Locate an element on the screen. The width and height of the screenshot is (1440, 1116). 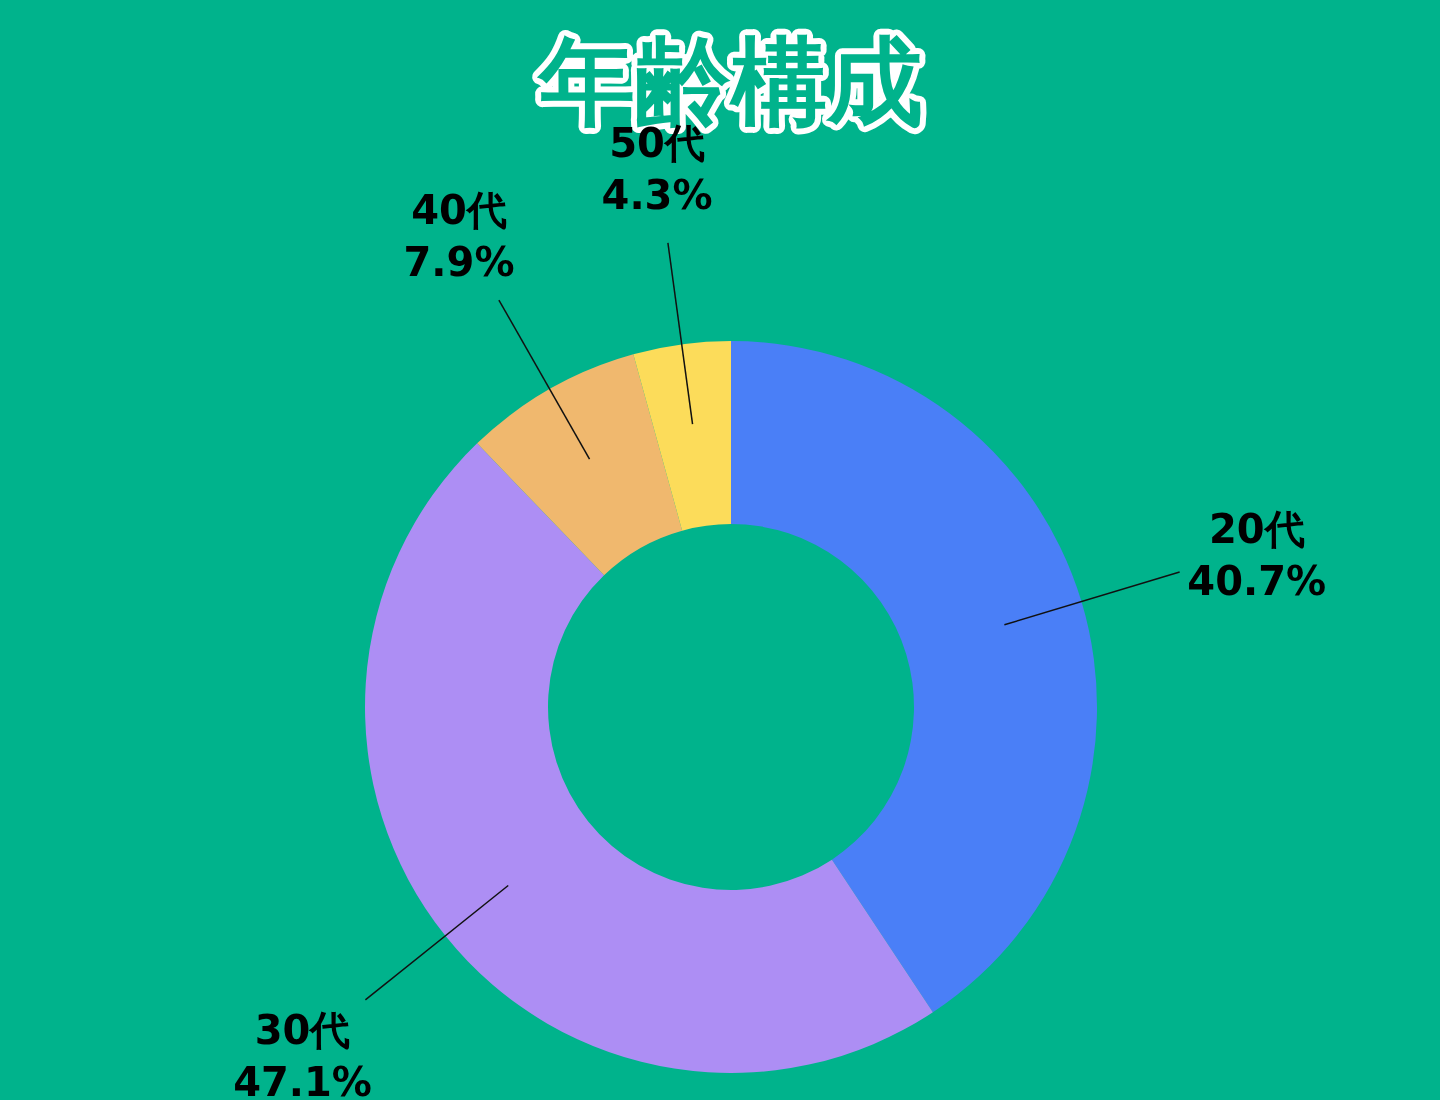
data-label: 40.7% is located at coordinates (1257, 580).